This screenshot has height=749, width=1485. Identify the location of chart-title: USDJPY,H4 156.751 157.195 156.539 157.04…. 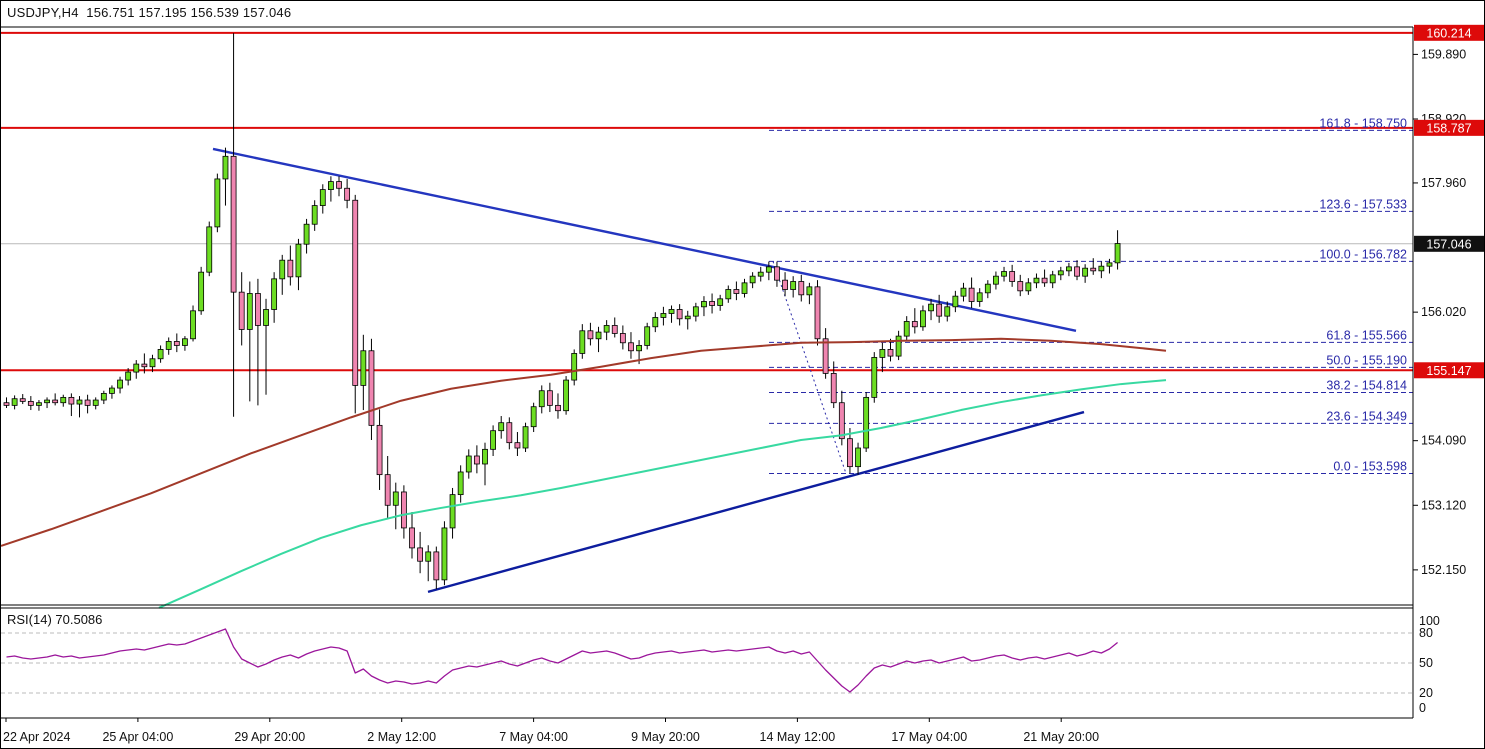
(149, 12).